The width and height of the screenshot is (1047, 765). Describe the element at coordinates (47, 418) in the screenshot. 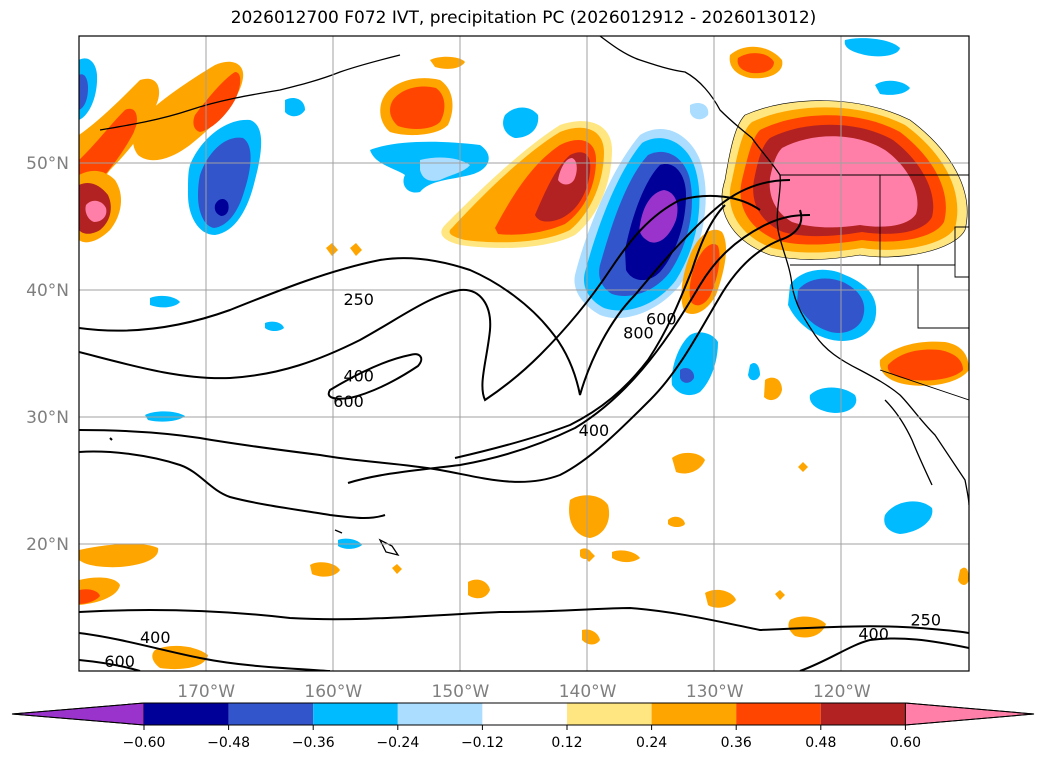

I see `lat-label: 30°N` at that location.